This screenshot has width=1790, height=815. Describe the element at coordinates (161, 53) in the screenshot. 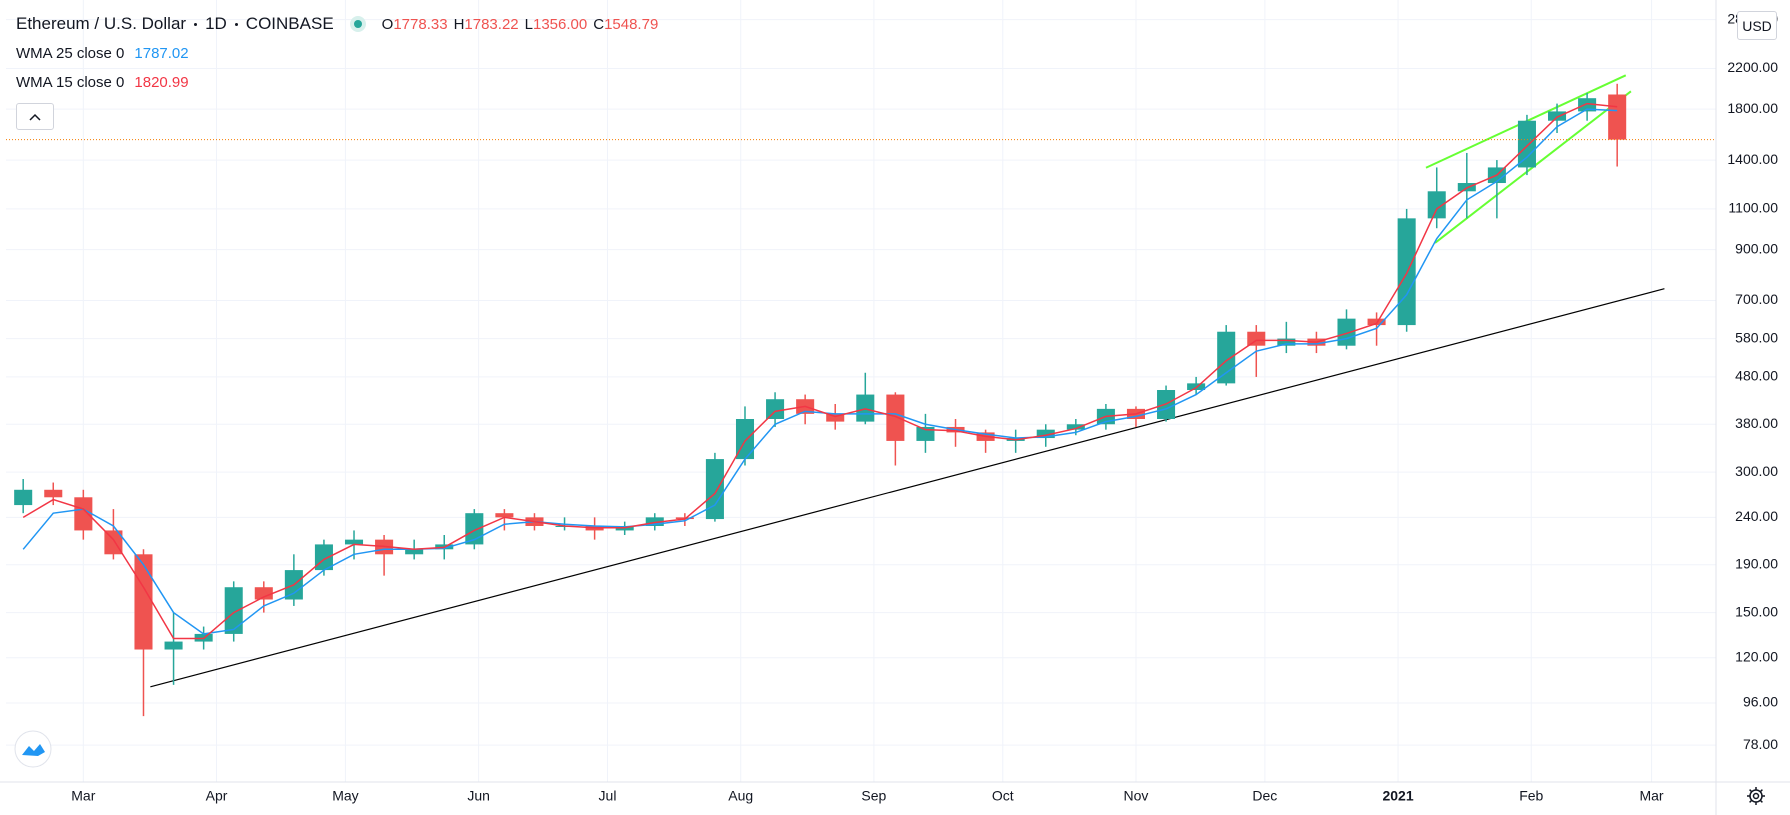

I see `legend-value: 1787.02` at that location.